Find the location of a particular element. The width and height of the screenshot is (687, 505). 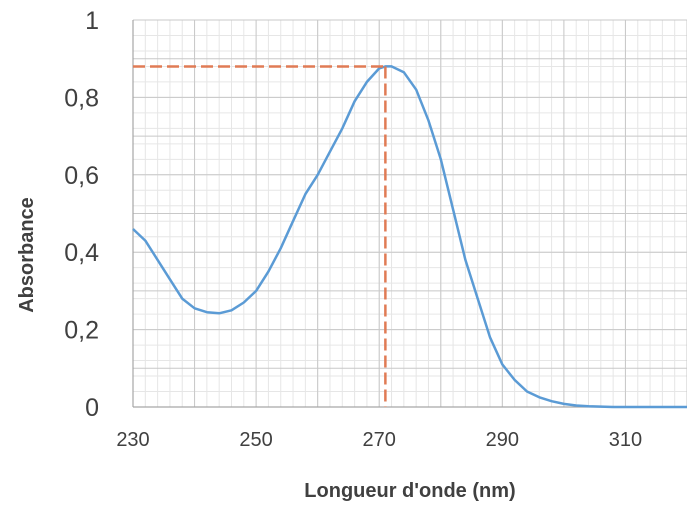

y-tick-label: 0 is located at coordinates (92, 408).